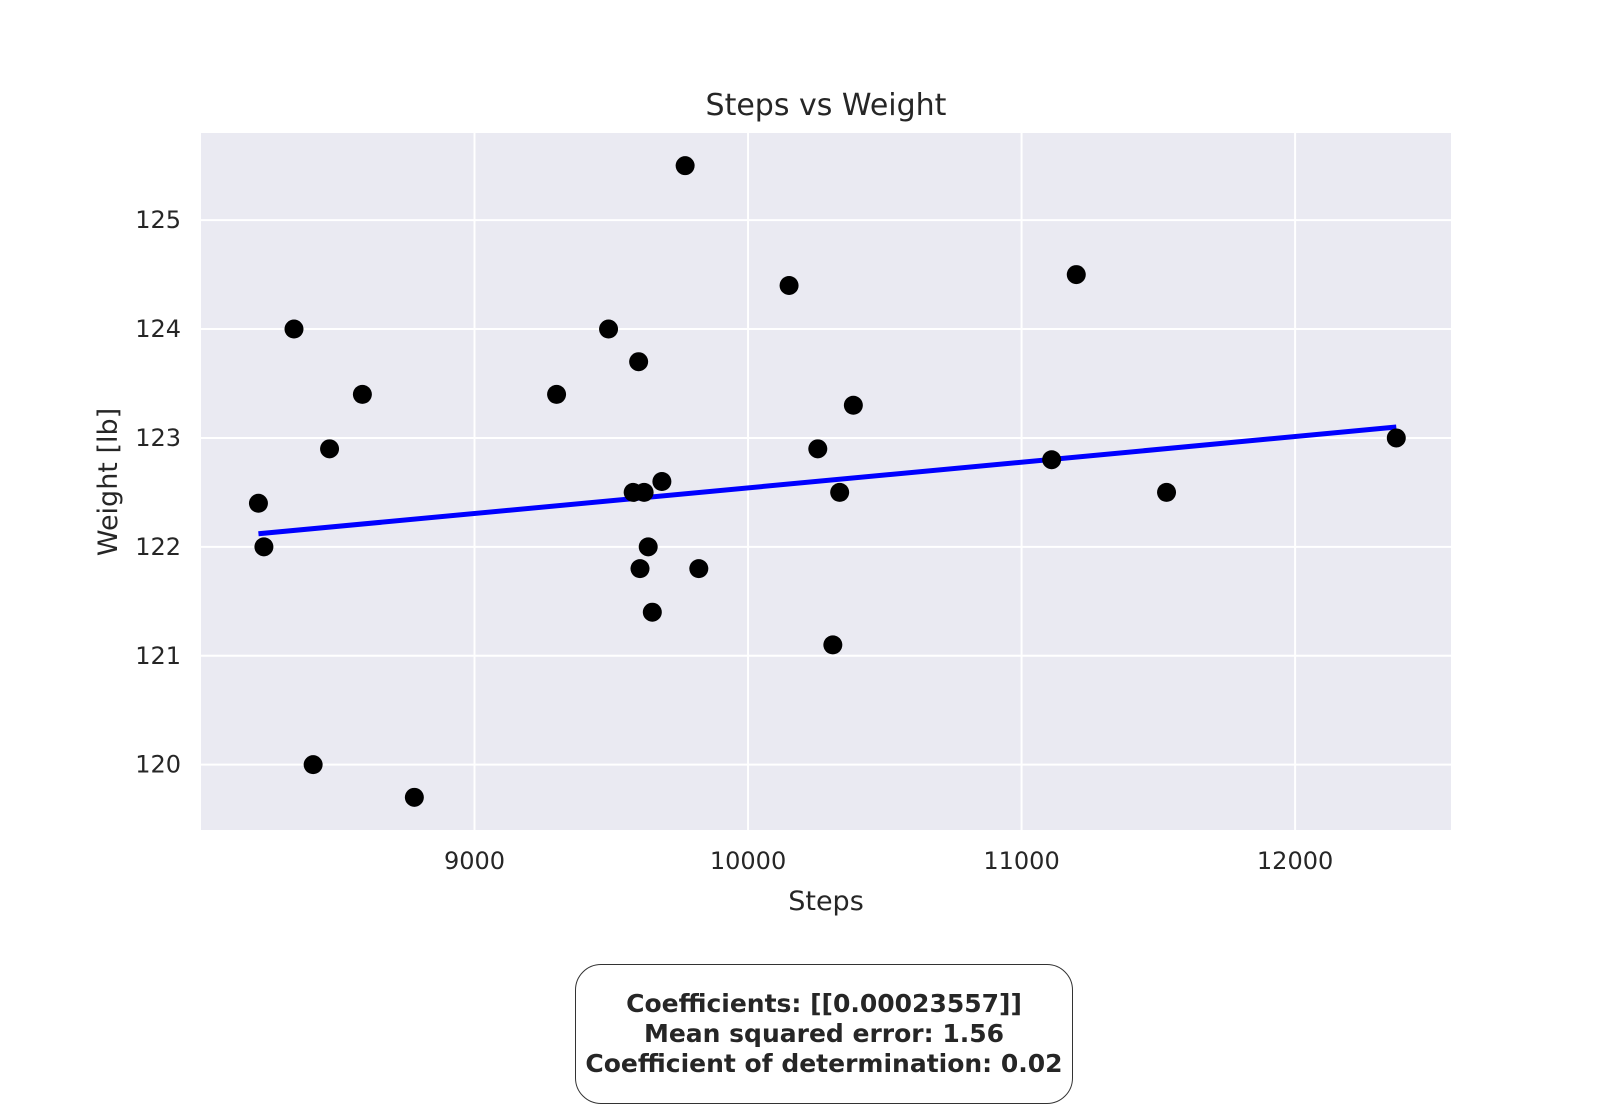  Describe the element at coordinates (1295, 861) in the screenshot. I see `x-tick-label: 12000` at that location.